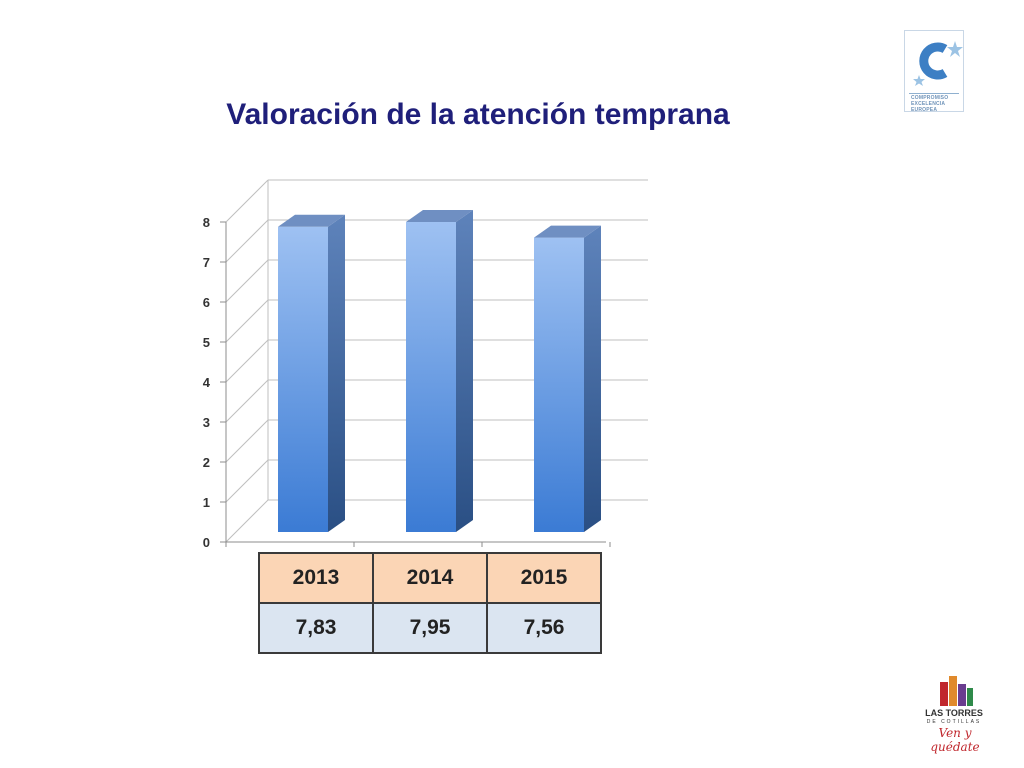 This screenshot has height=768, width=1024. Describe the element at coordinates (934, 93) in the screenshot. I see `badge-divider` at that location.